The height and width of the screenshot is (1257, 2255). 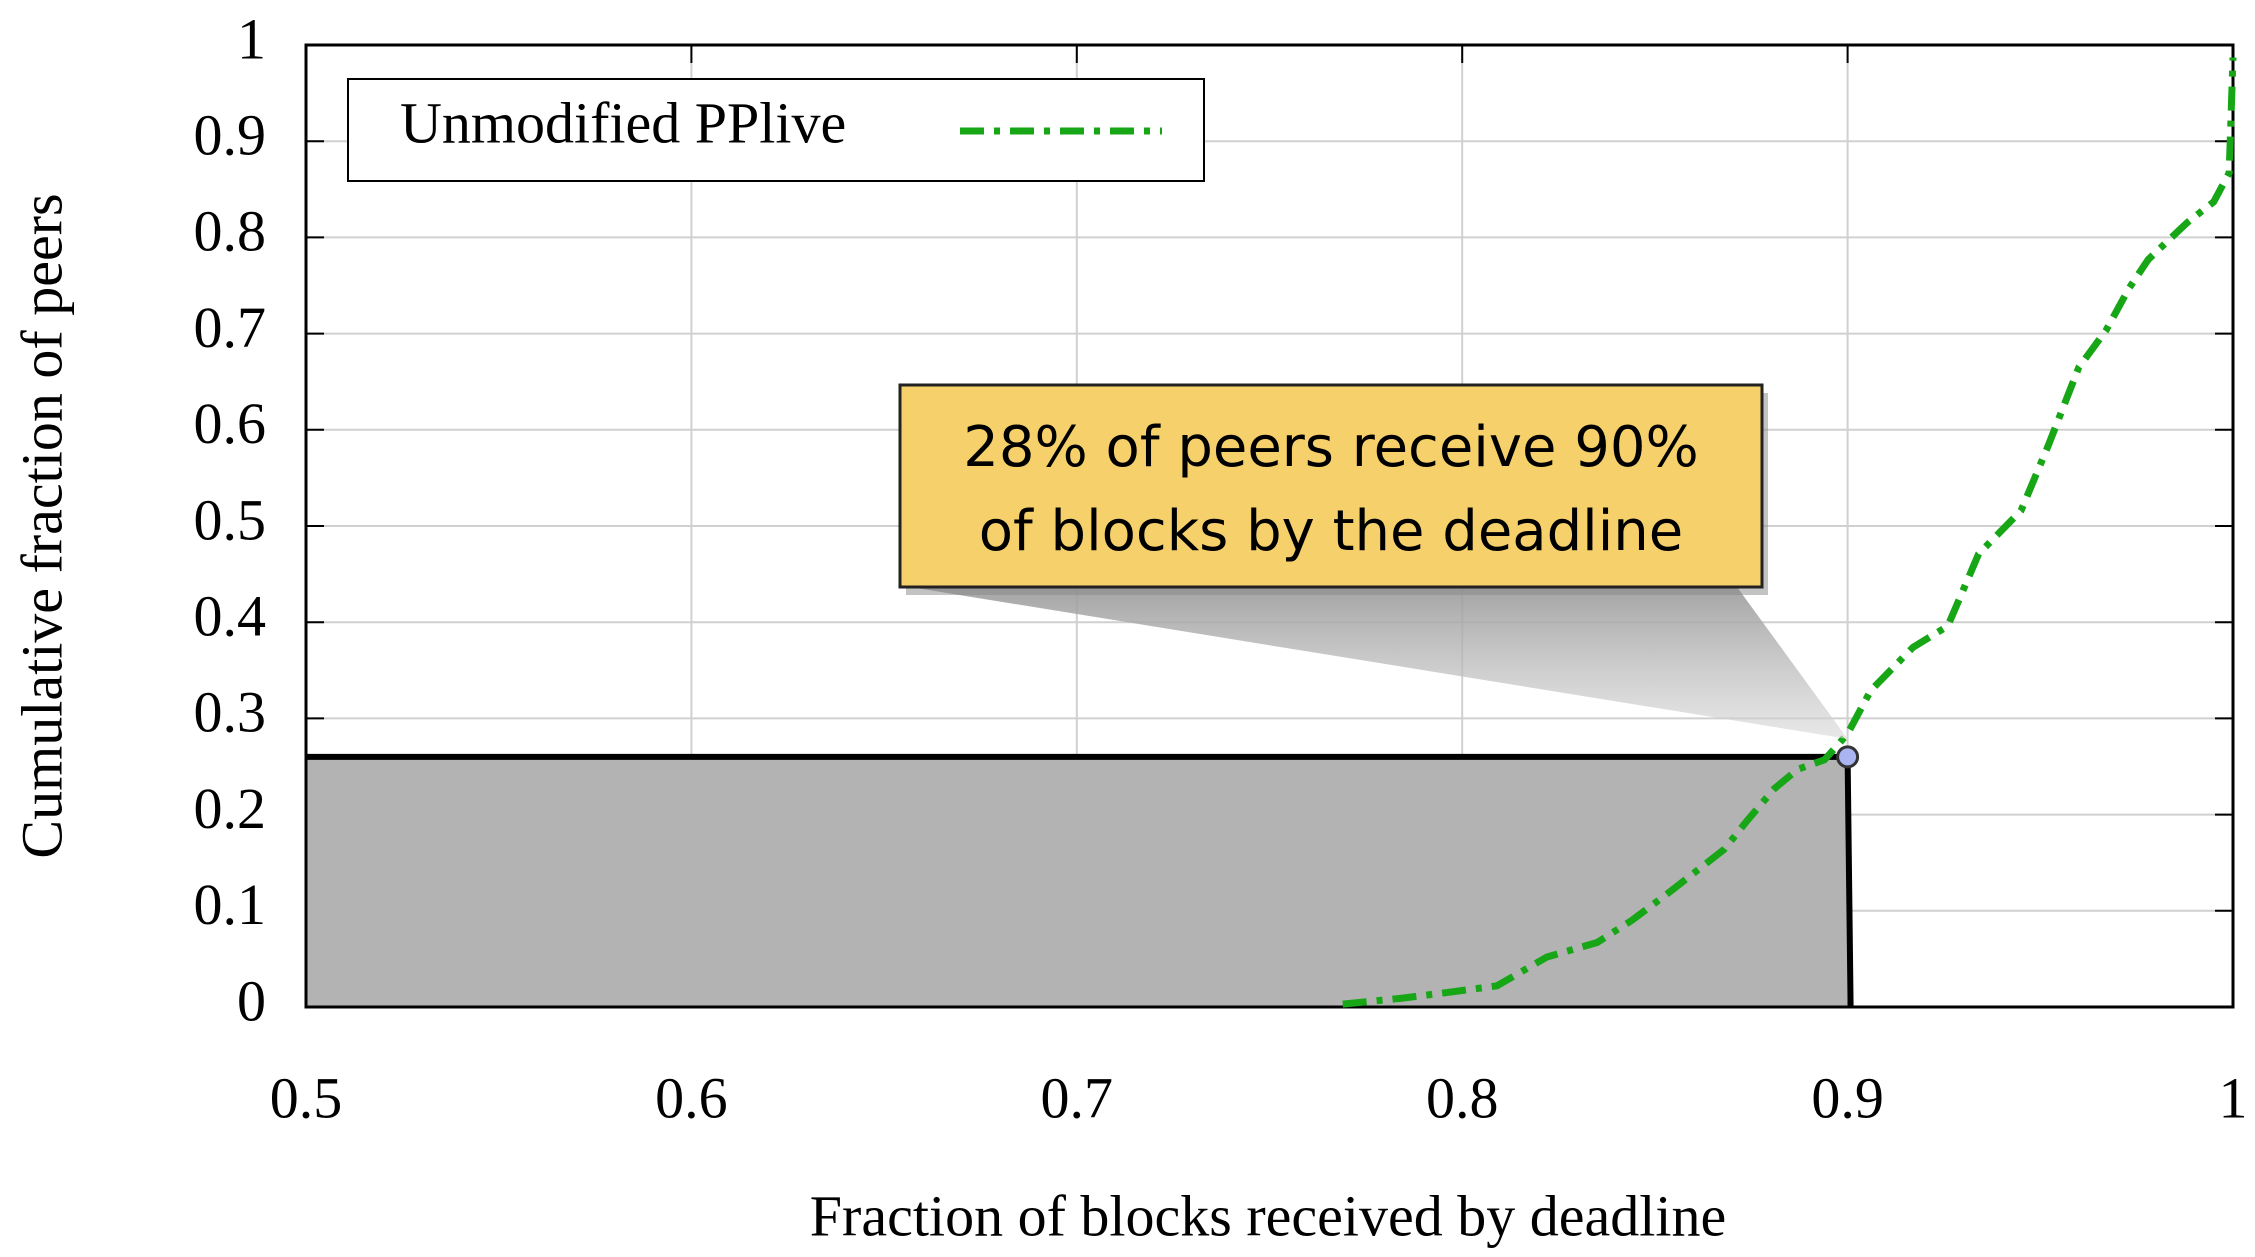 What do you see at coordinates (230, 712) in the screenshot?
I see `y-tick-label: 0.3` at bounding box center [230, 712].